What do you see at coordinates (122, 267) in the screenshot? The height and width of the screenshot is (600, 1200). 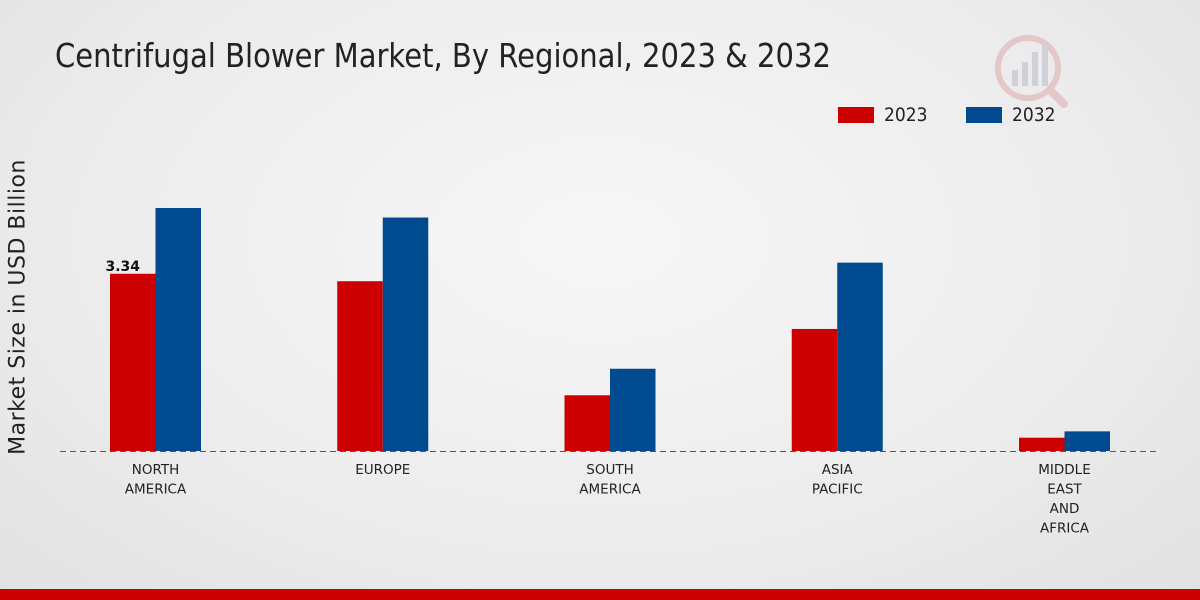 I see `data-label-0: 3.34` at bounding box center [122, 267].